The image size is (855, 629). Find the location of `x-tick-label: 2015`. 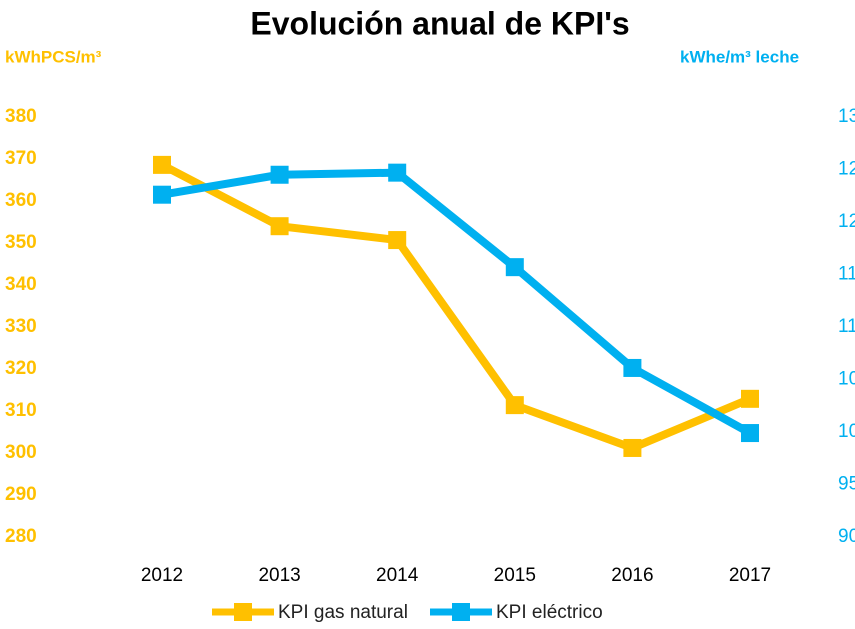

x-tick-label: 2015 is located at coordinates (515, 575).